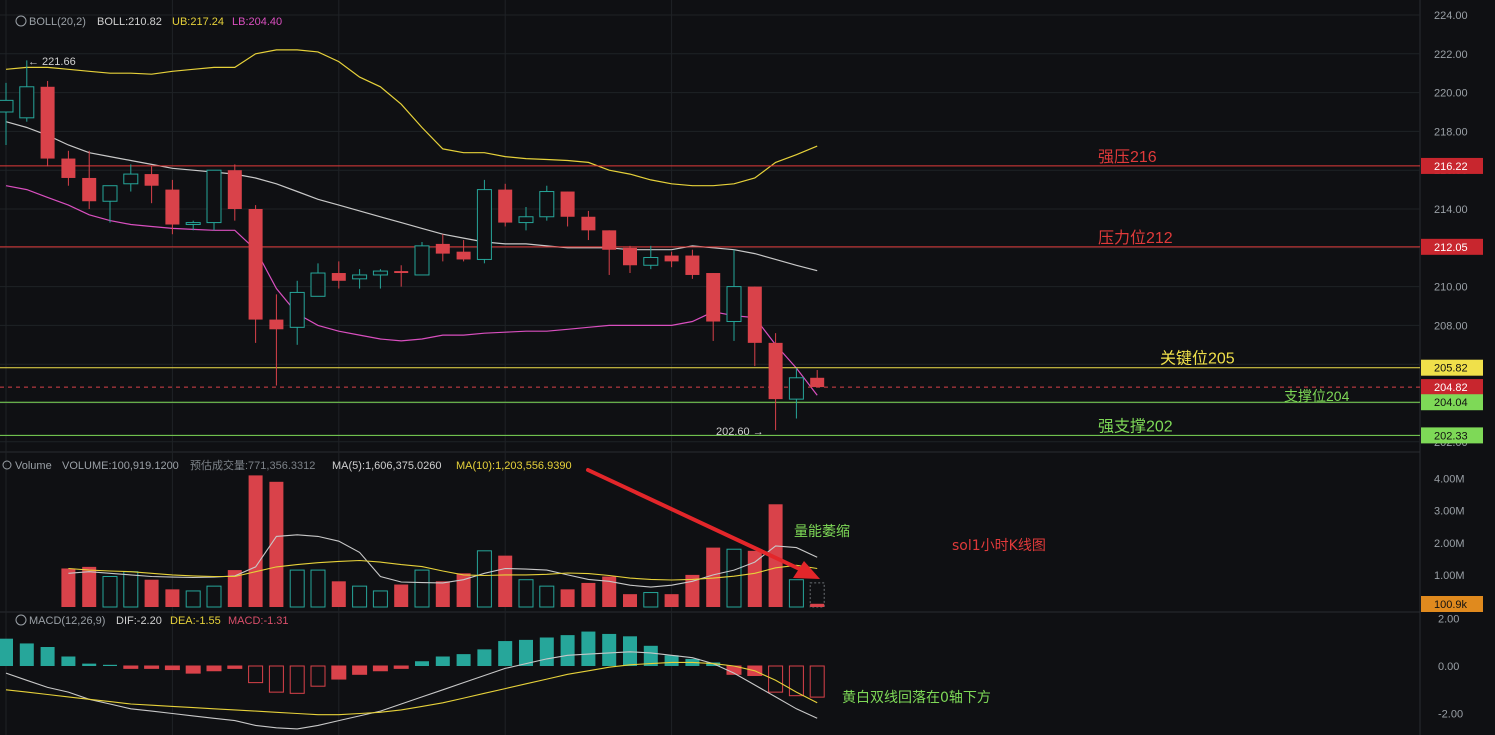 Image resolution: width=1495 pixels, height=735 pixels. I want to click on boll-legend-lb: LB:204.40, so click(257, 22).